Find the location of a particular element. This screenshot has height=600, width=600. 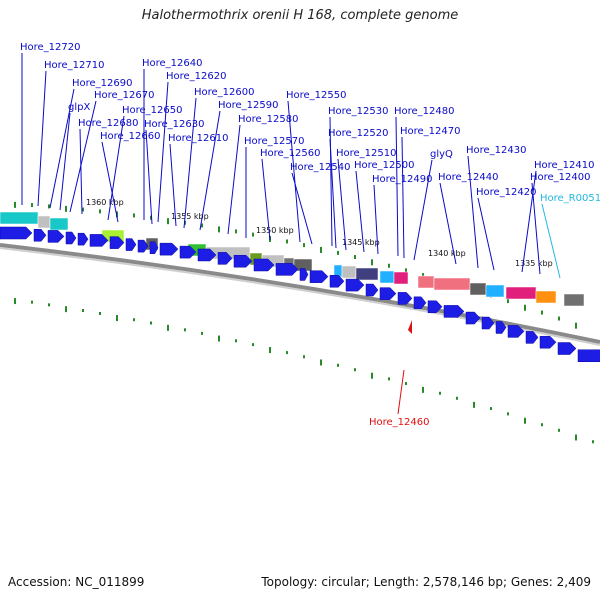

gene-label: Hore_12550 is located at coordinates (316, 95).